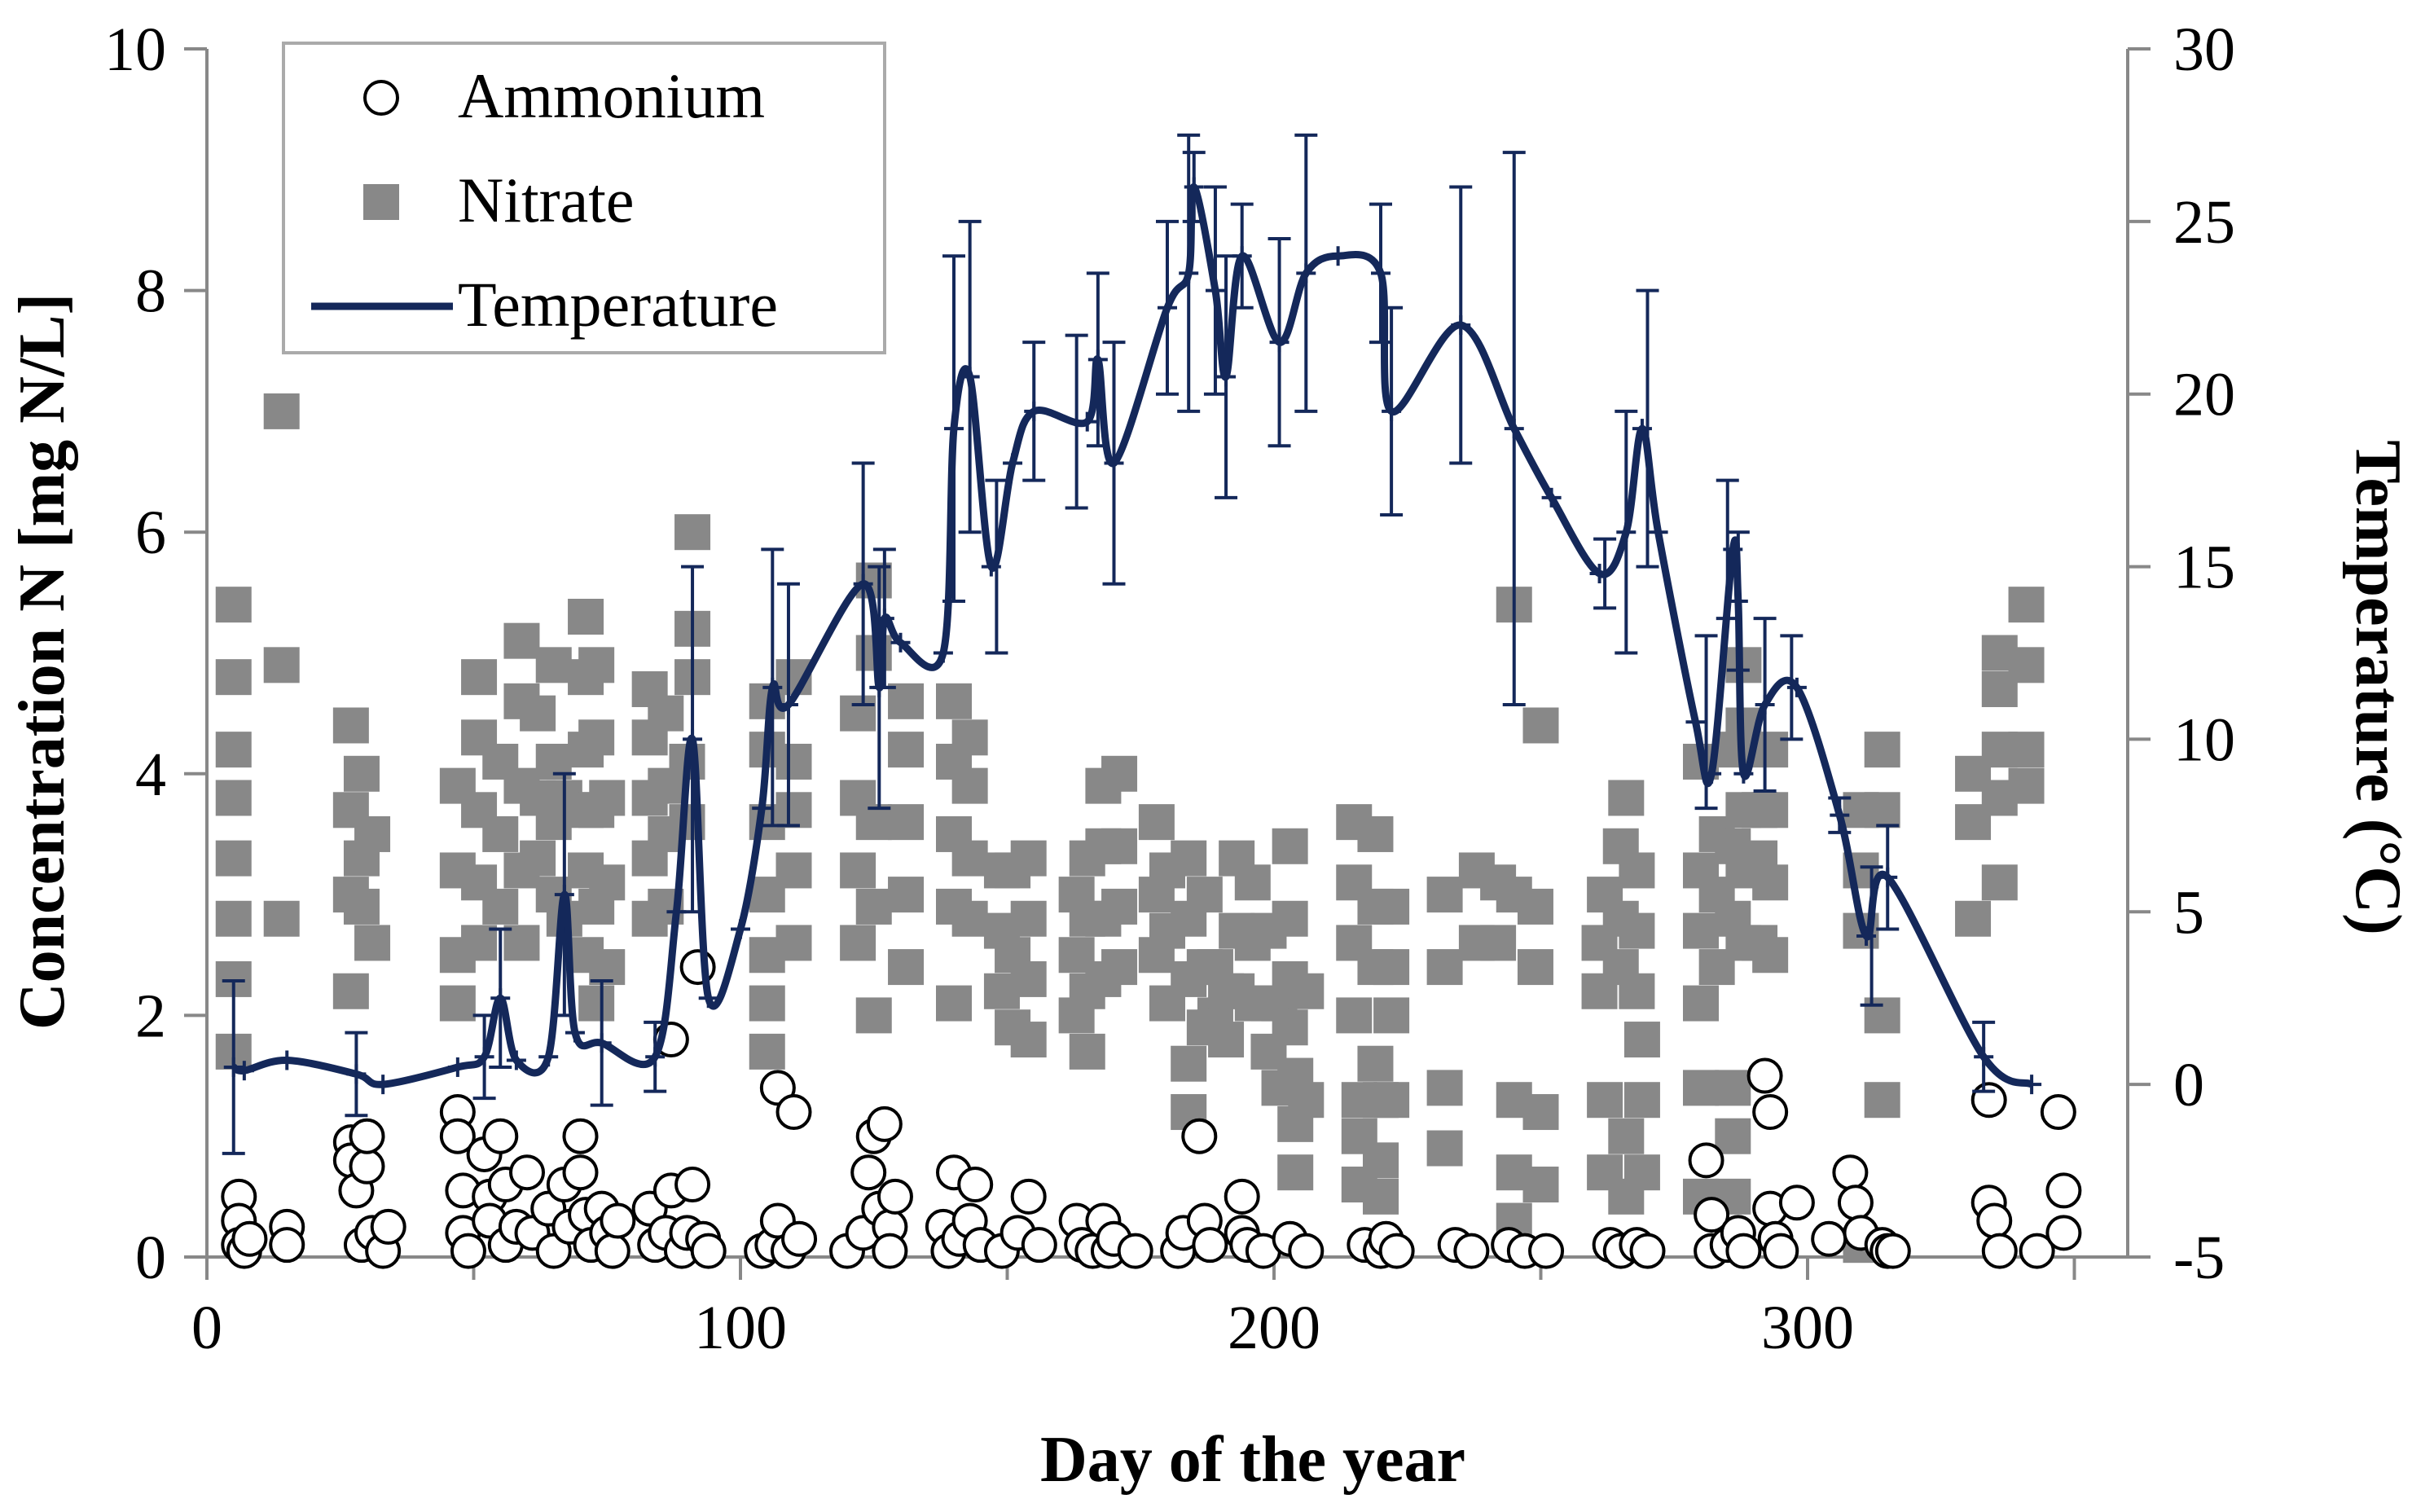  What do you see at coordinates (2188, 1085) in the screenshot?
I see `y2-tick-label: 0` at bounding box center [2188, 1085].